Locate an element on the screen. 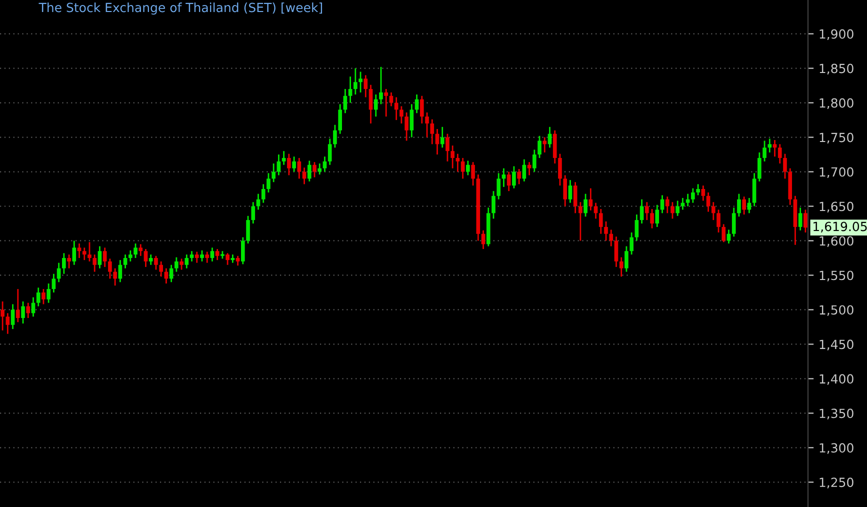 This screenshot has height=507, width=867. y-tick-label: 1,550 is located at coordinates (837, 276).